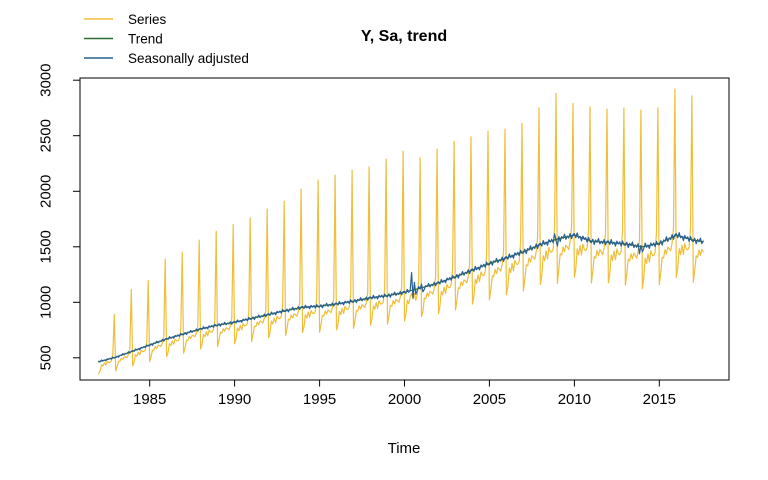 The width and height of the screenshot is (768, 480). Describe the element at coordinates (659, 399) in the screenshot. I see `x-tick-label: 2015` at that location.